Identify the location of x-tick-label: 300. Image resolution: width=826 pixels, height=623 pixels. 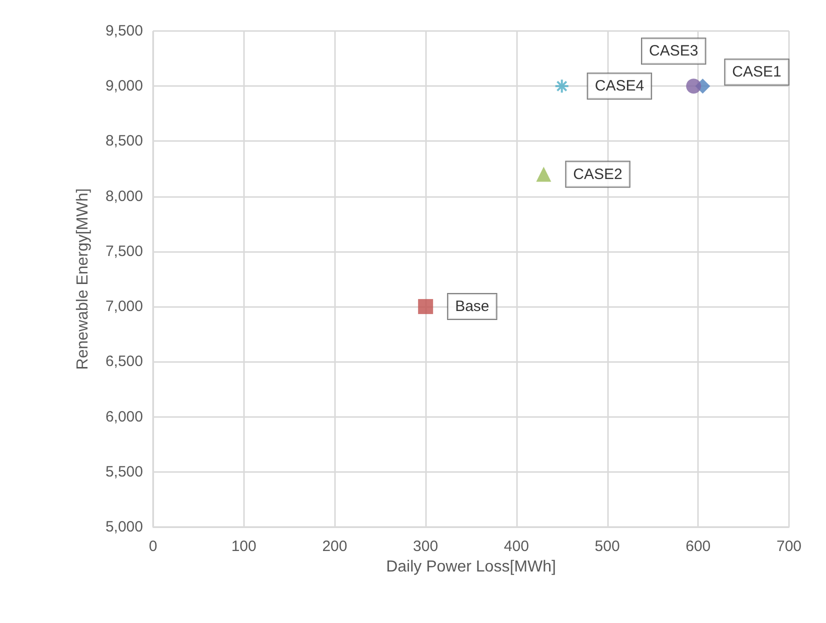
(425, 546).